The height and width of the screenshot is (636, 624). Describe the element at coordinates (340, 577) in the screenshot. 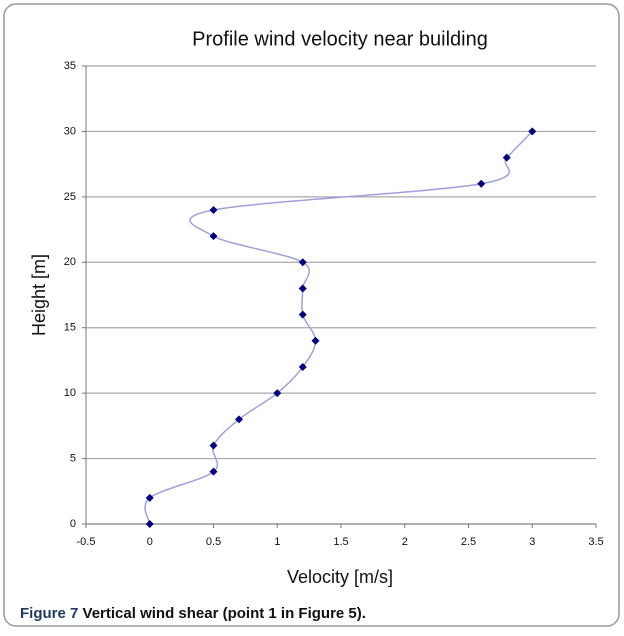

I see `x-axis-label: Velocity [m/s]` at that location.